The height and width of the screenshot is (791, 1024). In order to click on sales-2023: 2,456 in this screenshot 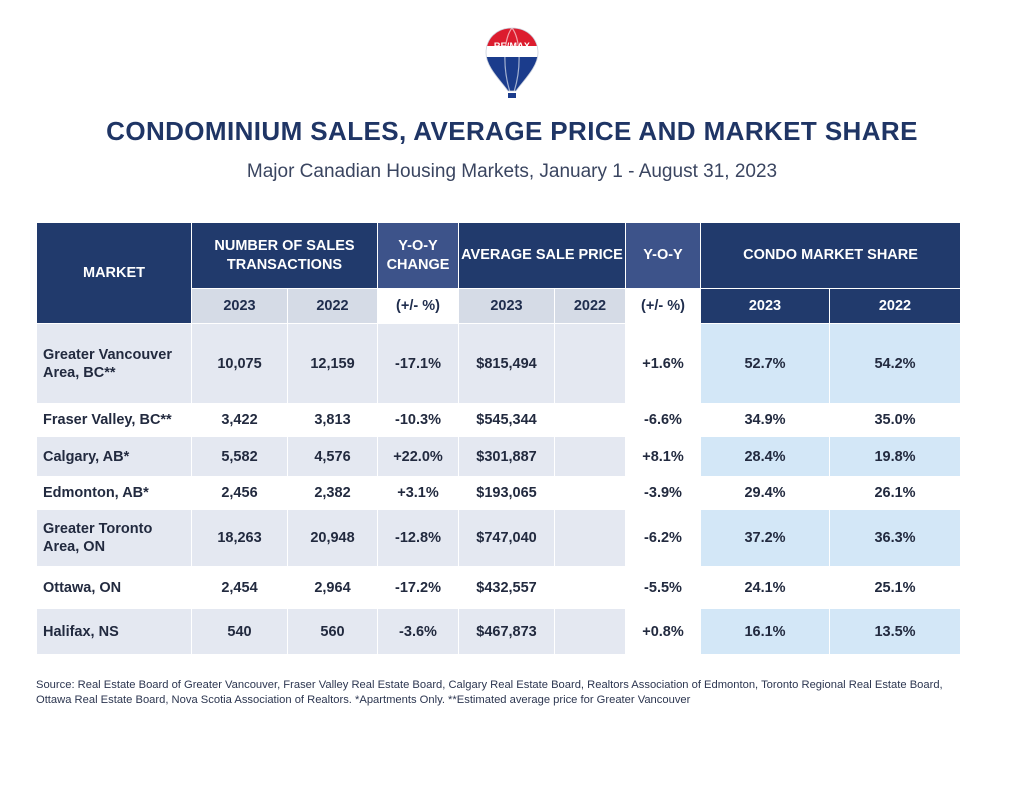, I will do `click(239, 493)`.